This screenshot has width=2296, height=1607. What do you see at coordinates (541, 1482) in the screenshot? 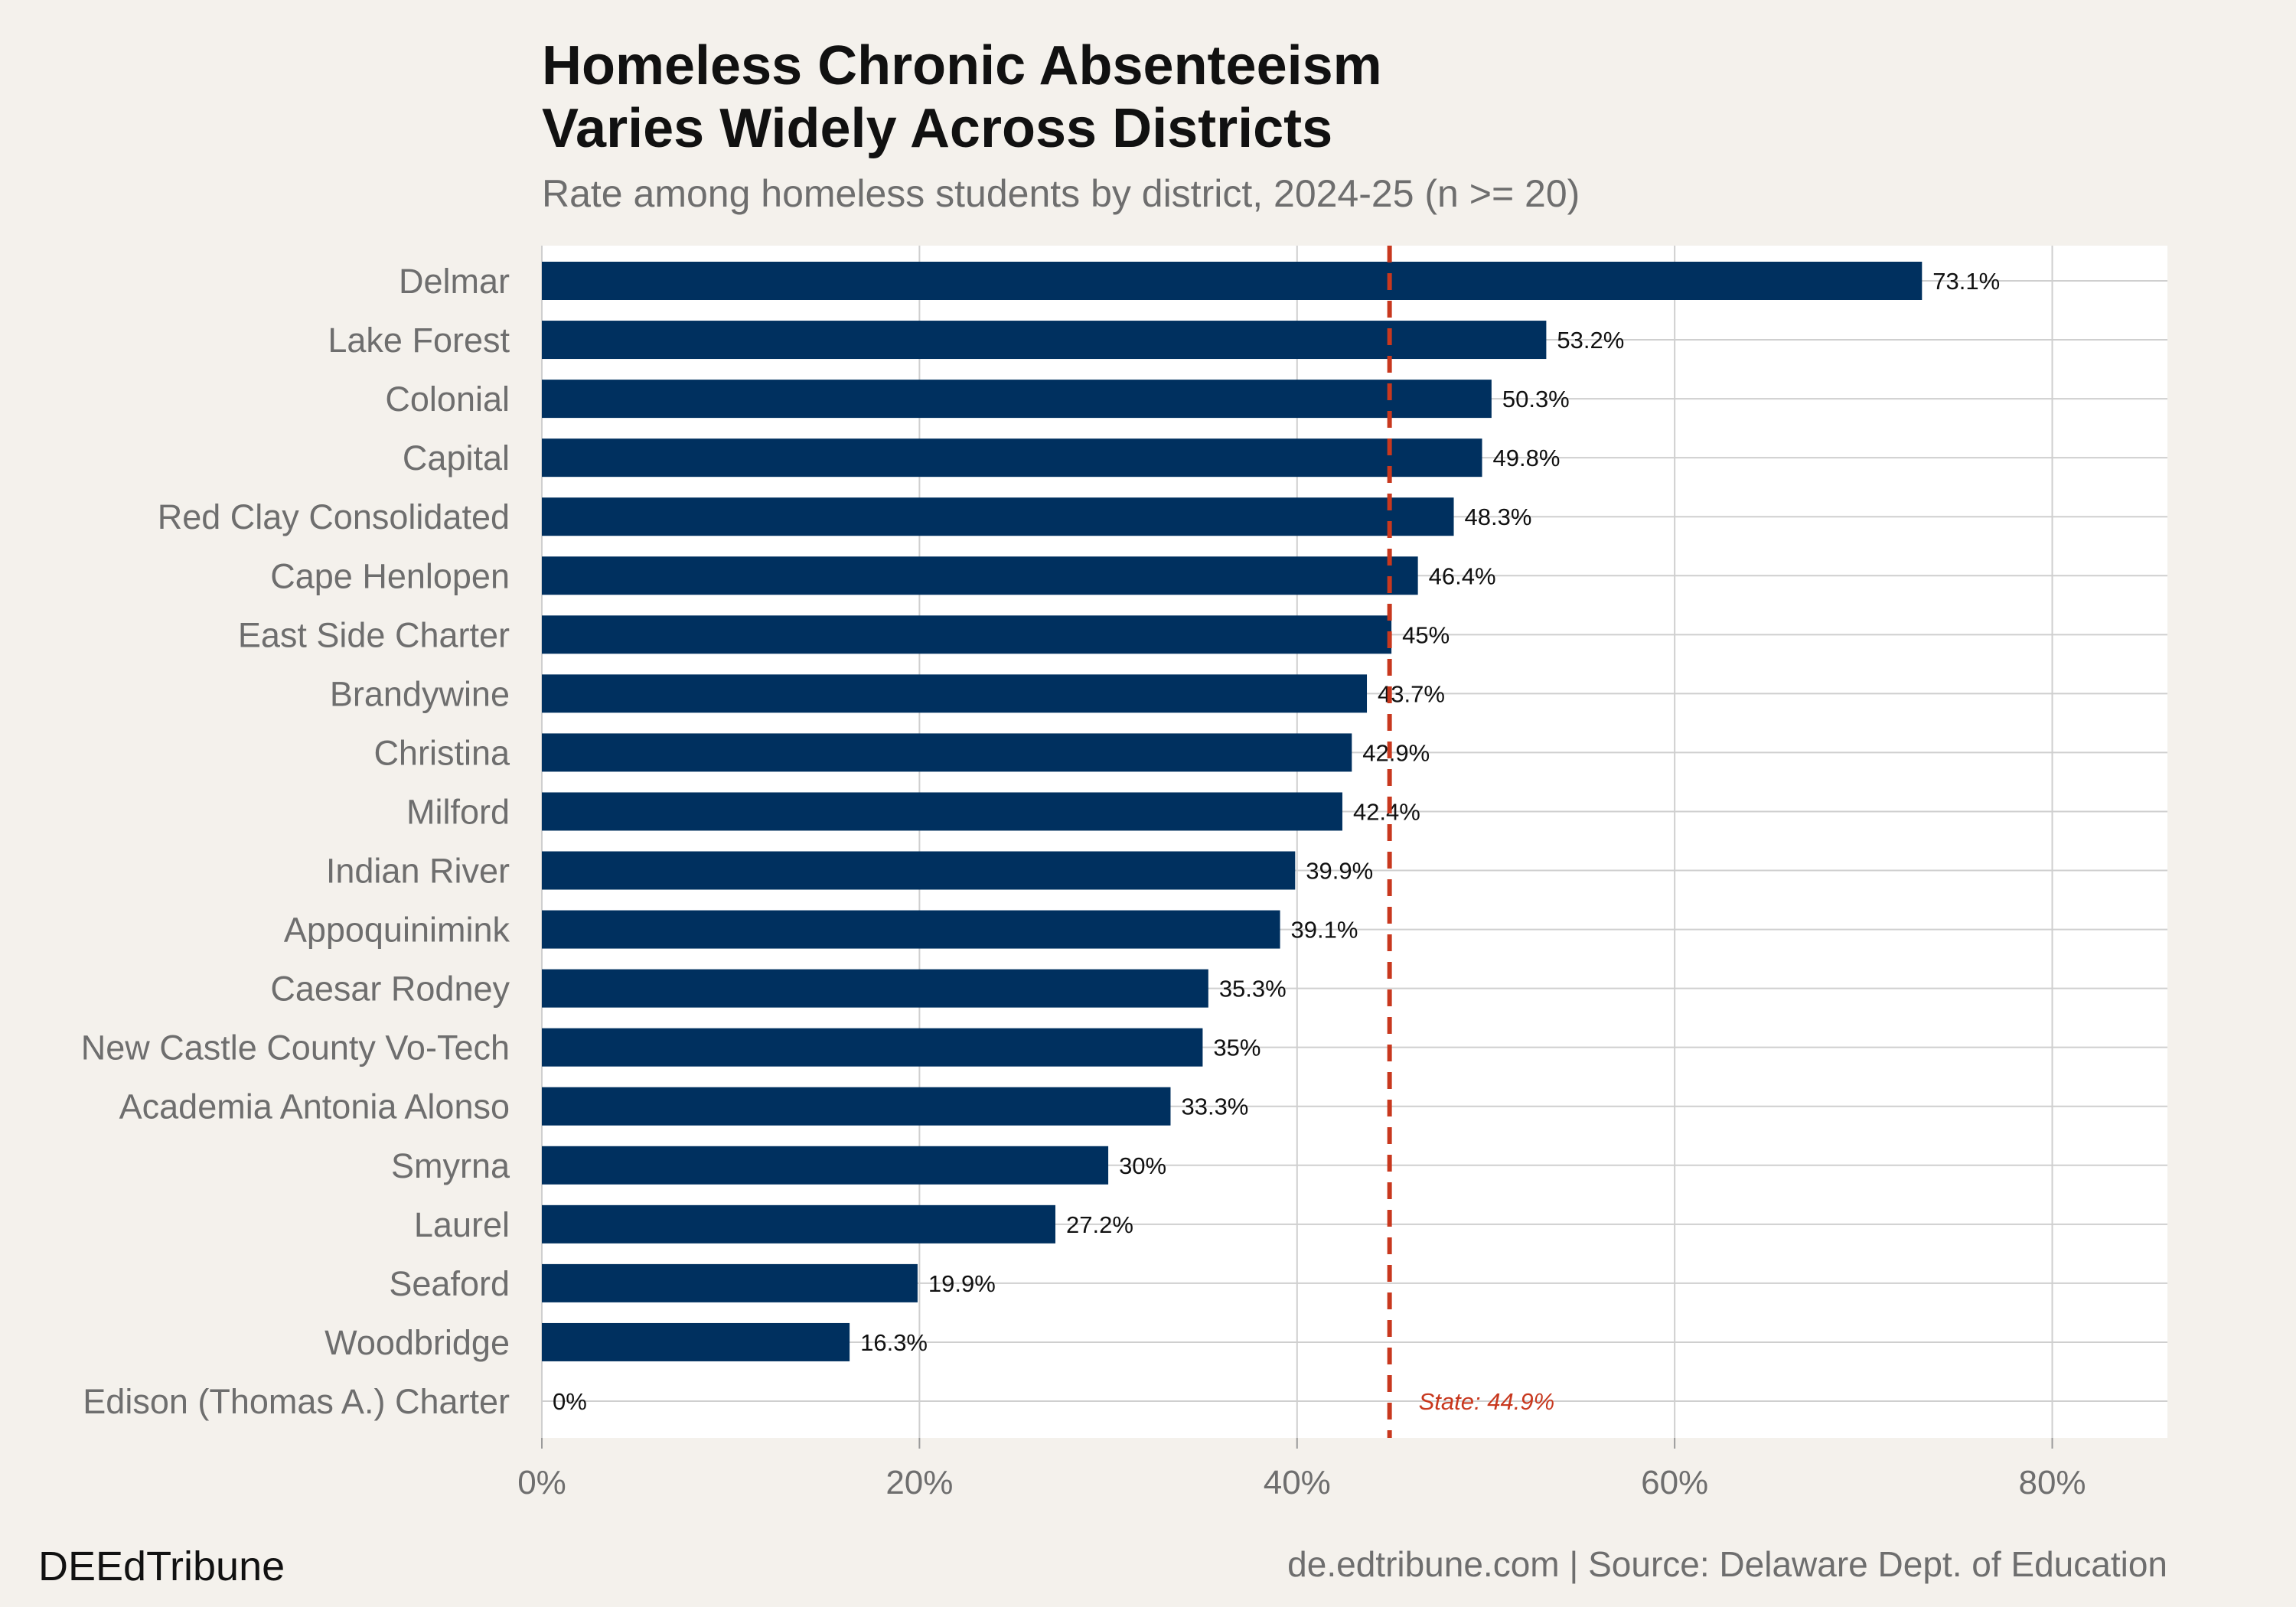
I see `x-tick-label: 0%` at bounding box center [541, 1482].